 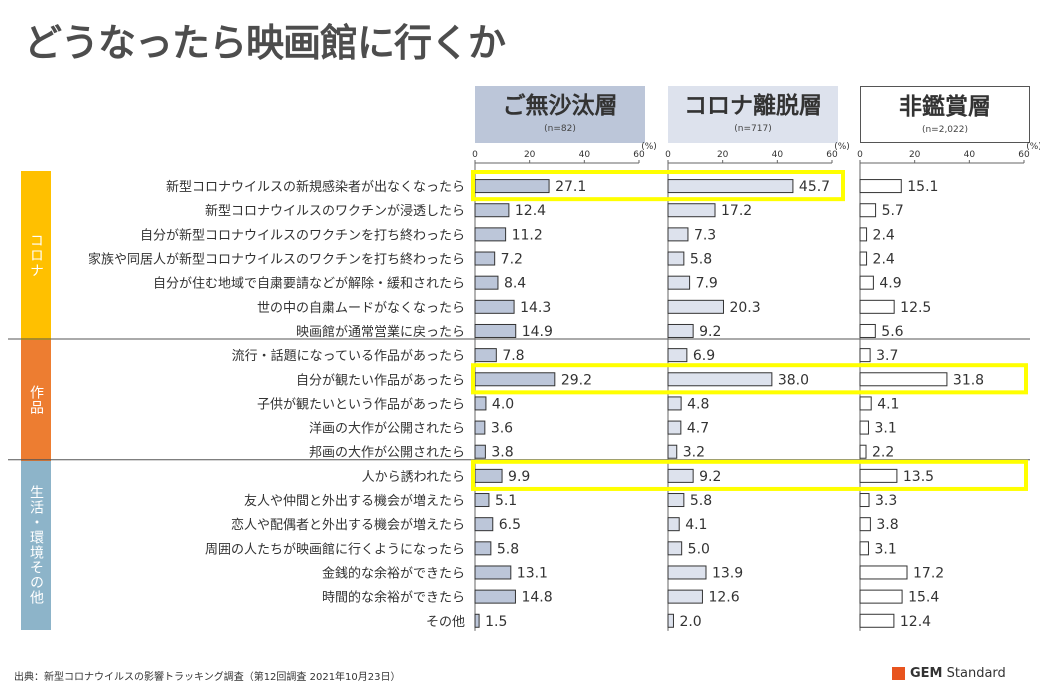 I want to click on group-band-life-other: 生活・環境その他, so click(x=36, y=545).